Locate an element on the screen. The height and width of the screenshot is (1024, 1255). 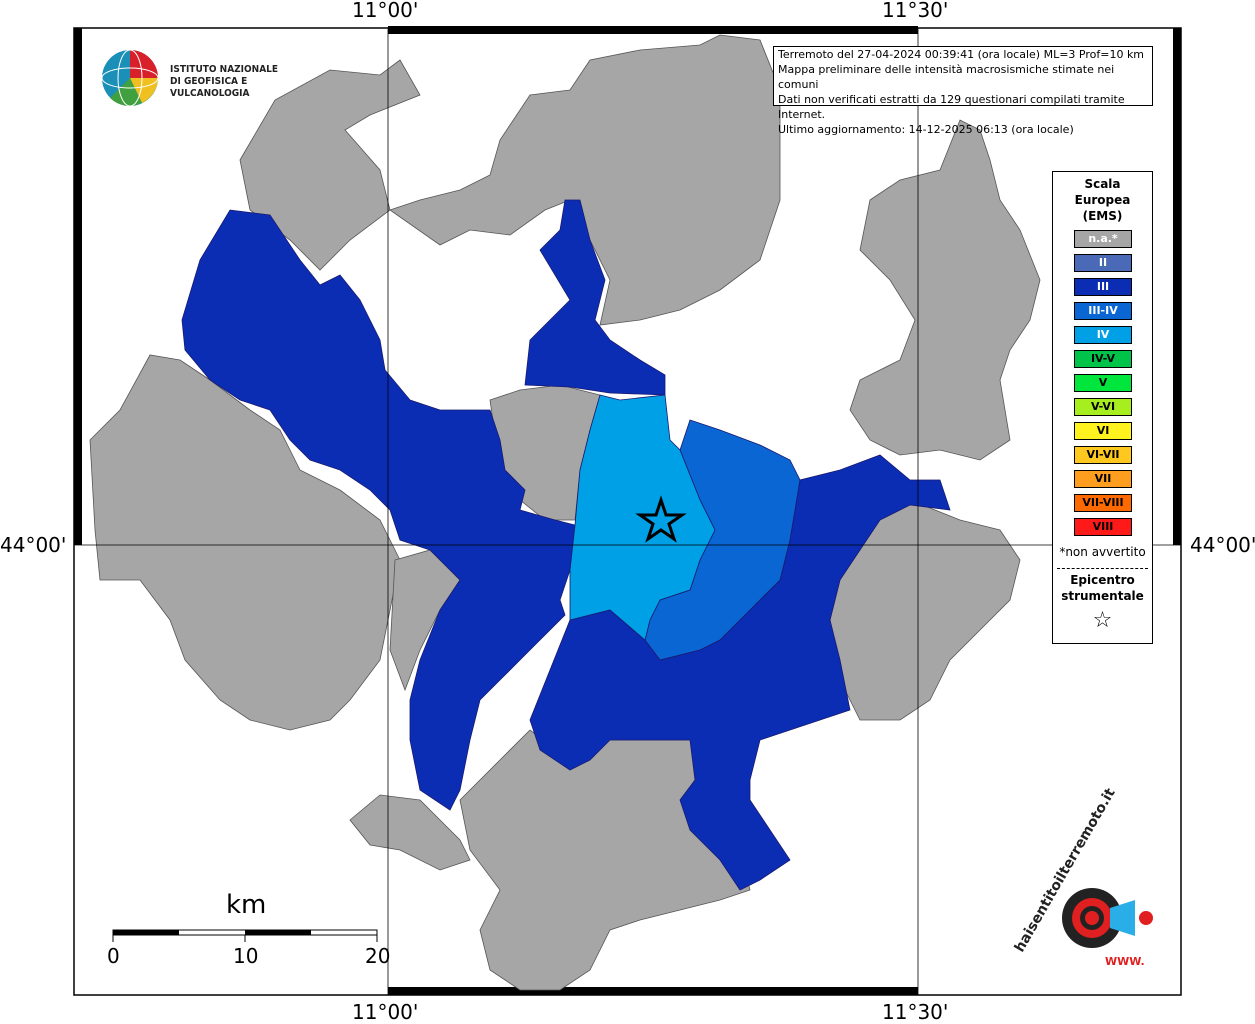
ingv-line2: DI GEOFISICA E VULCANOLOGIA is located at coordinates (210, 87).